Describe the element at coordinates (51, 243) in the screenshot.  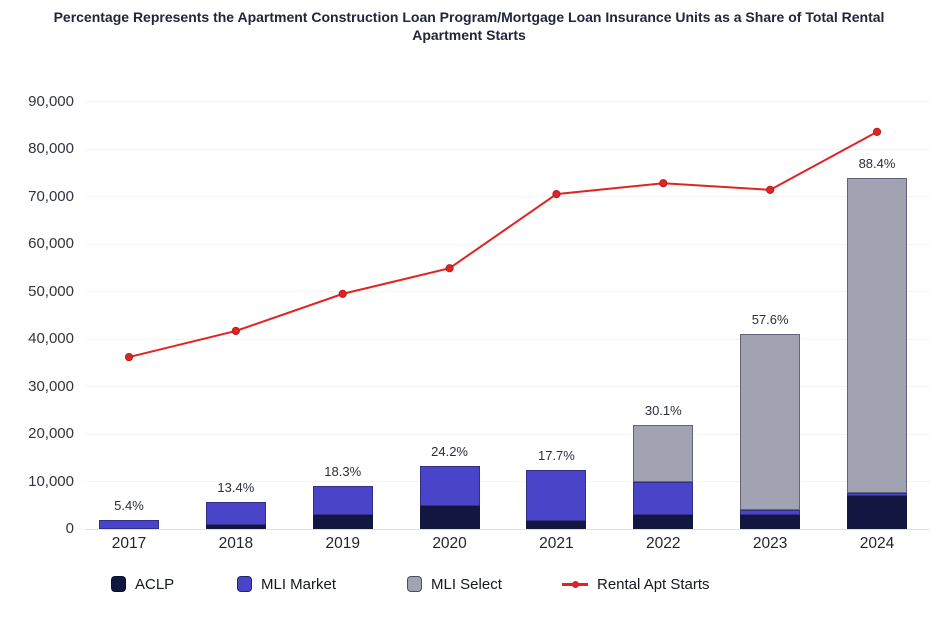
I see `y-axis-tick-label: 60,000` at that location.